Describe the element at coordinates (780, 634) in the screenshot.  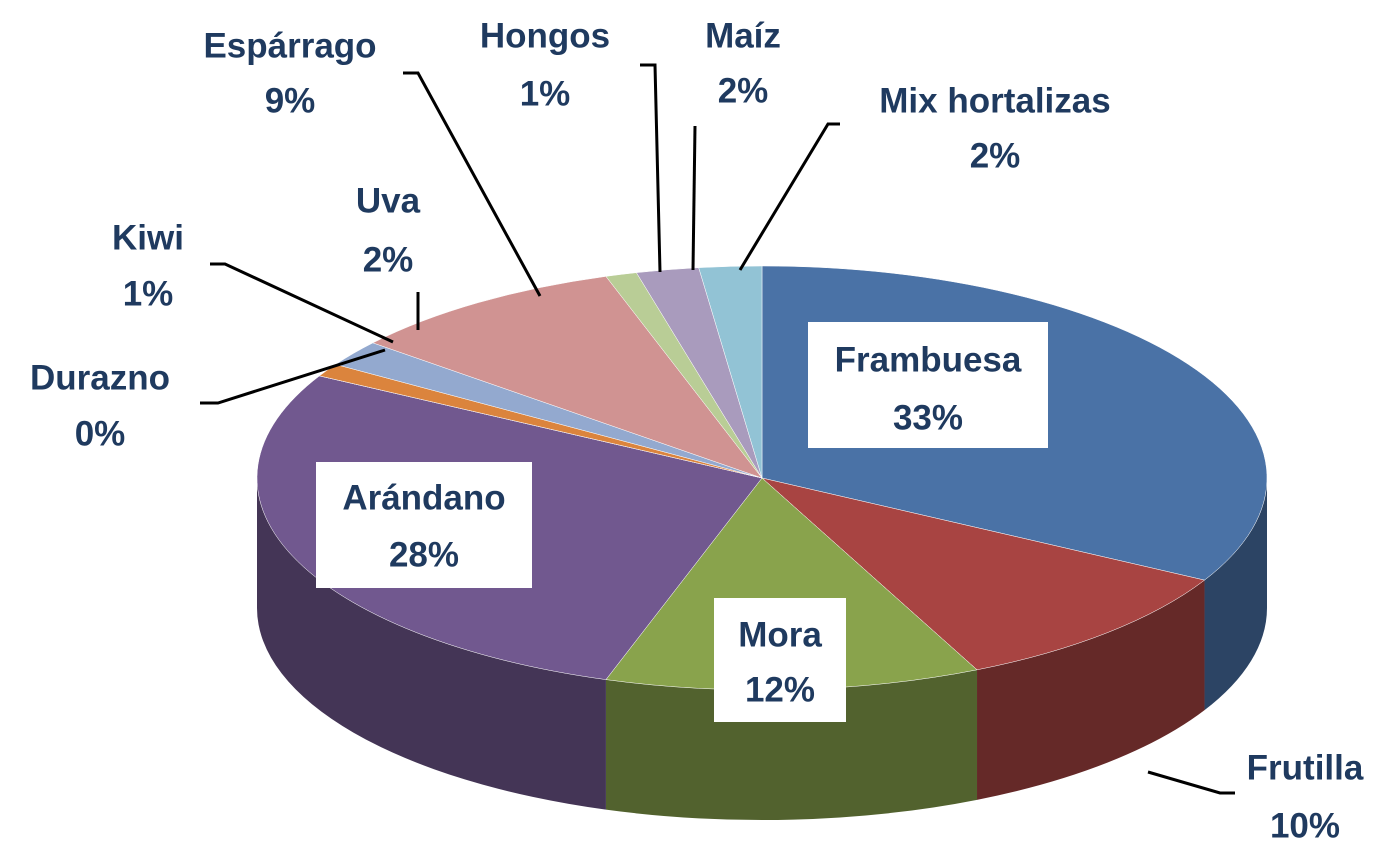
I see `slice-label: Mora` at that location.